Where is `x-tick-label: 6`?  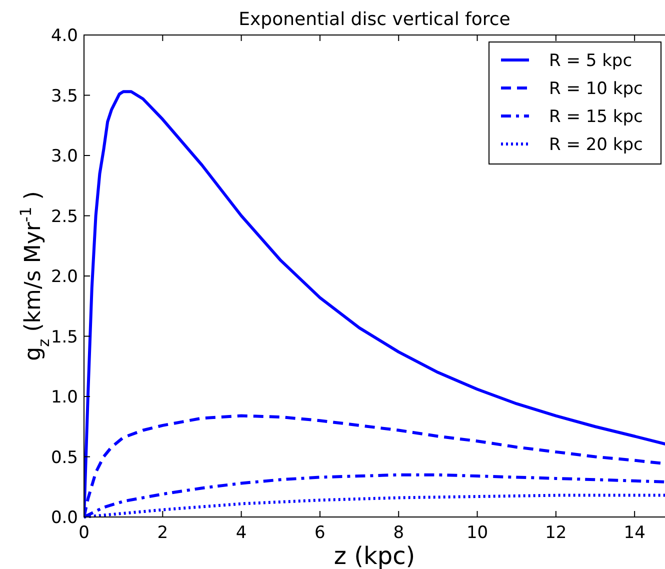 x-tick-label: 6 is located at coordinates (320, 533).